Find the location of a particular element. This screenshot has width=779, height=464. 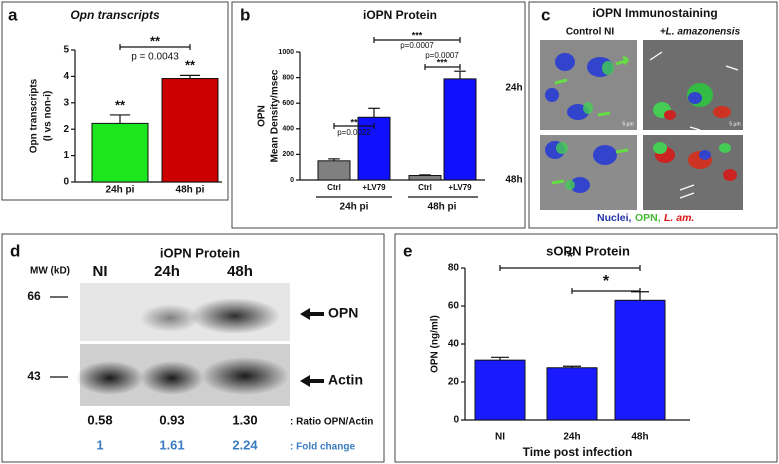

y-tick-label: 60 is located at coordinates (454, 306).